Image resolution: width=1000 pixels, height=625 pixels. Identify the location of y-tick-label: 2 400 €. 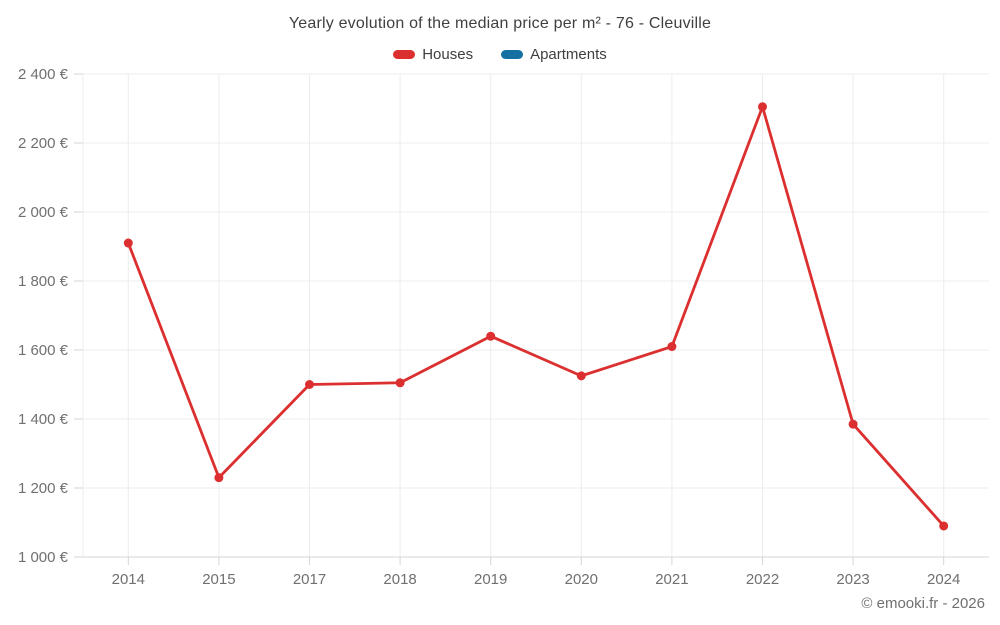
(43, 74).